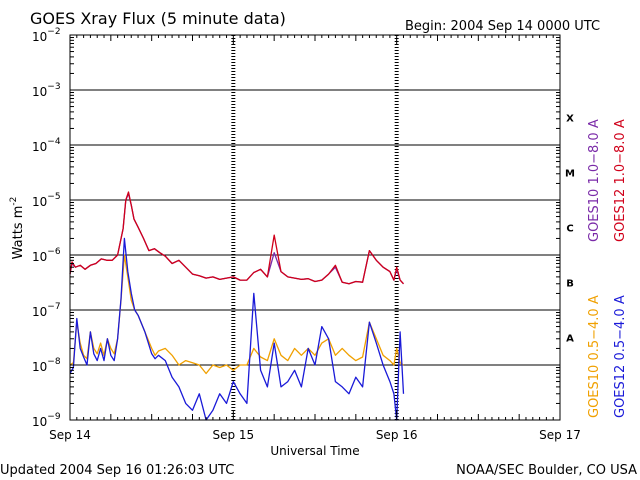 The image size is (640, 480). I want to click on x-tick-label: Sep 14, so click(70, 435).